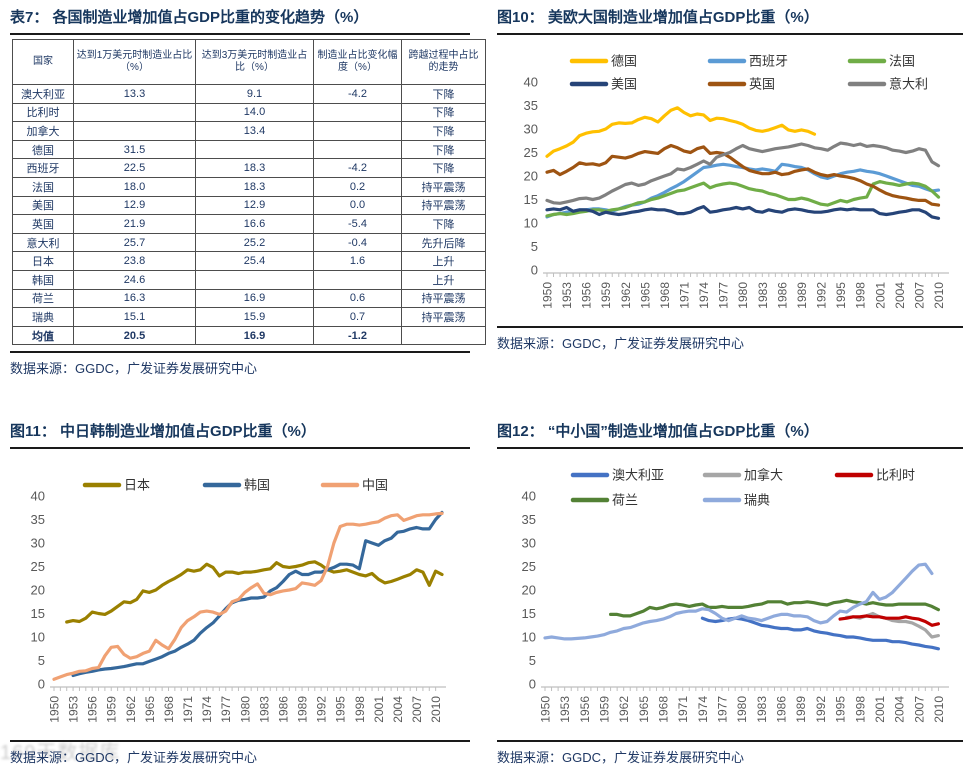  I want to click on table-cell: 韩国, so click(43, 279).